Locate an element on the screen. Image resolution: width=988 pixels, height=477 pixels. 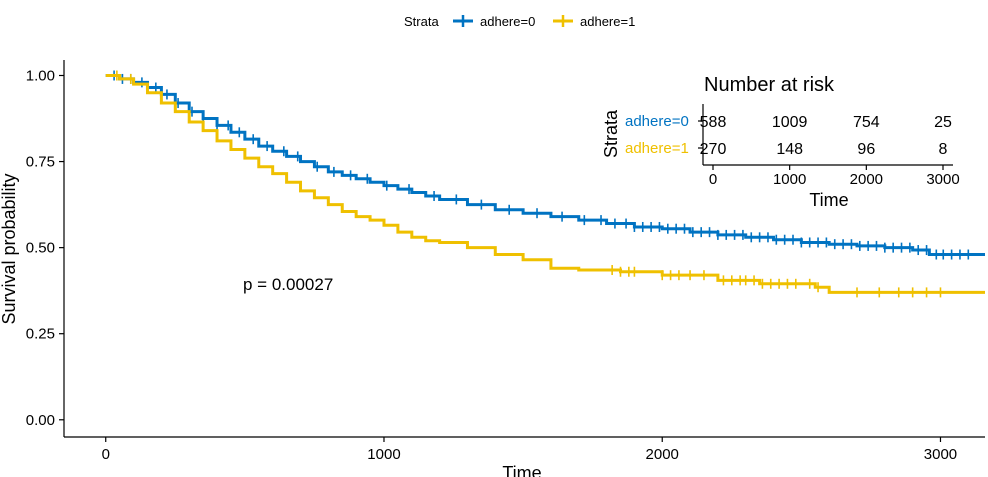
risk-count: 148 is located at coordinates (789, 149).